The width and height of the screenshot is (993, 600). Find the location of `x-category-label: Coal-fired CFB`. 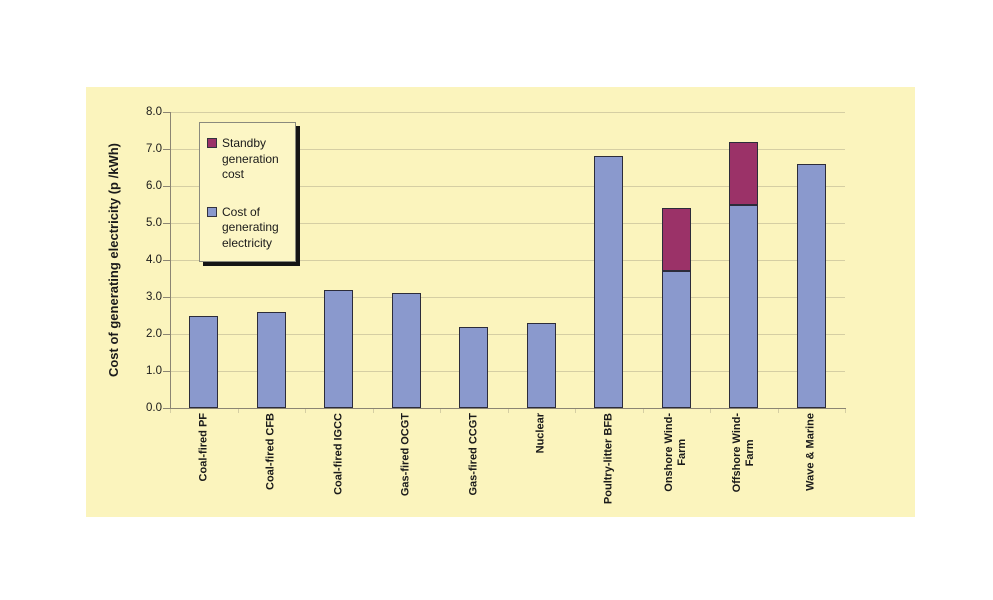

x-category-label: Coal-fired CFB is located at coordinates (270, 451).